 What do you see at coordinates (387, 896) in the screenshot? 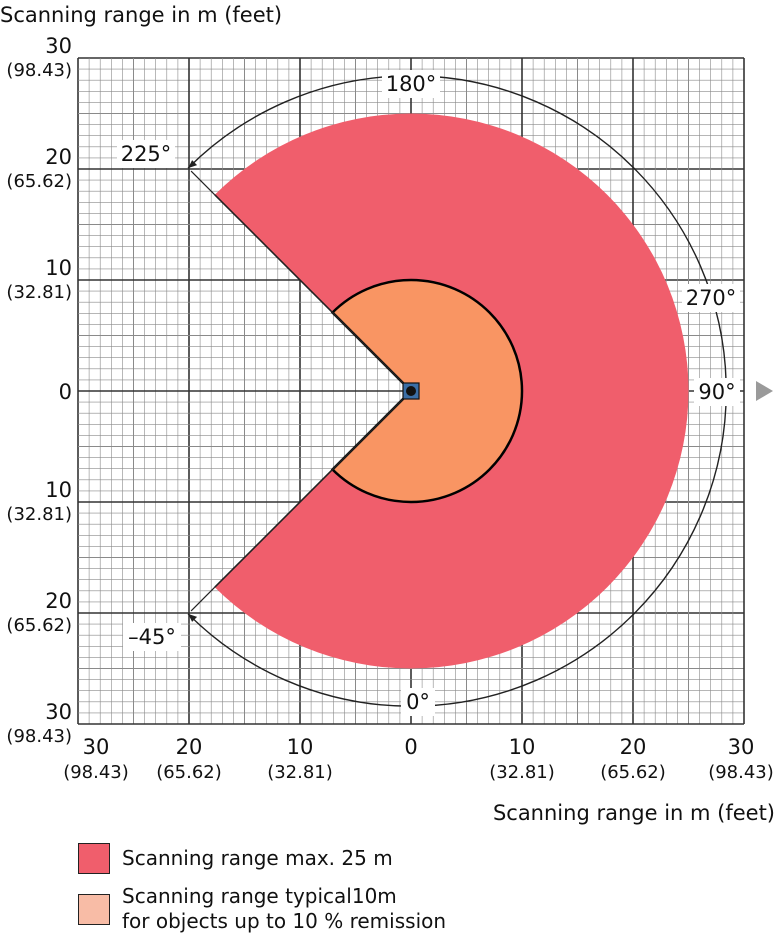
I see `legend-typical-unit: m` at bounding box center [387, 896].